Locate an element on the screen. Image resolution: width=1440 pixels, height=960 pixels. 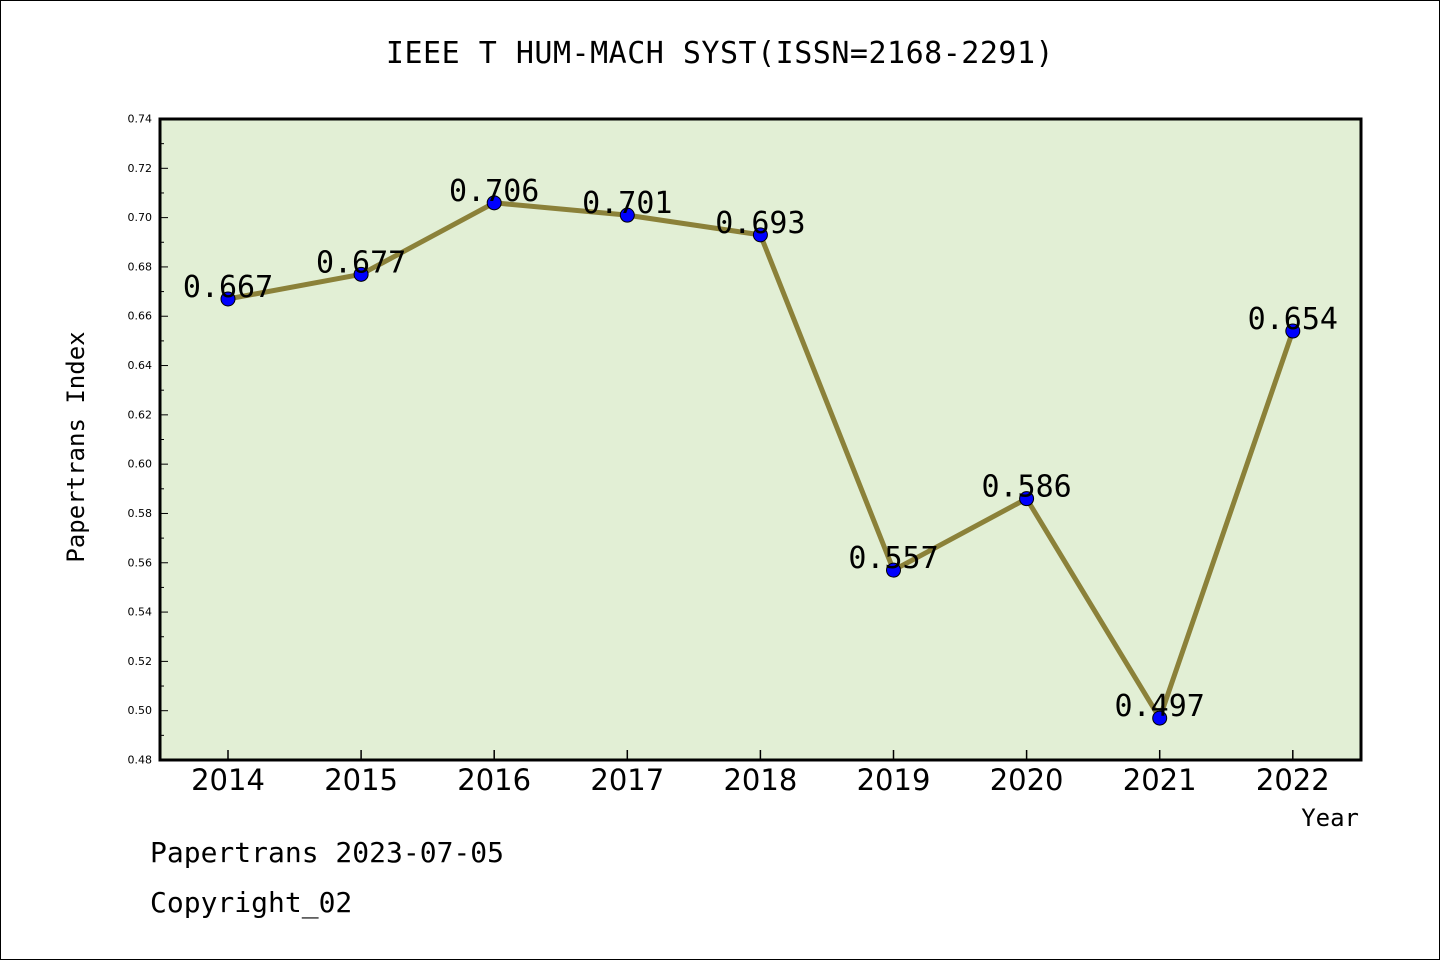
y-axis-label: Papertrans Index is located at coordinates (76, 446).